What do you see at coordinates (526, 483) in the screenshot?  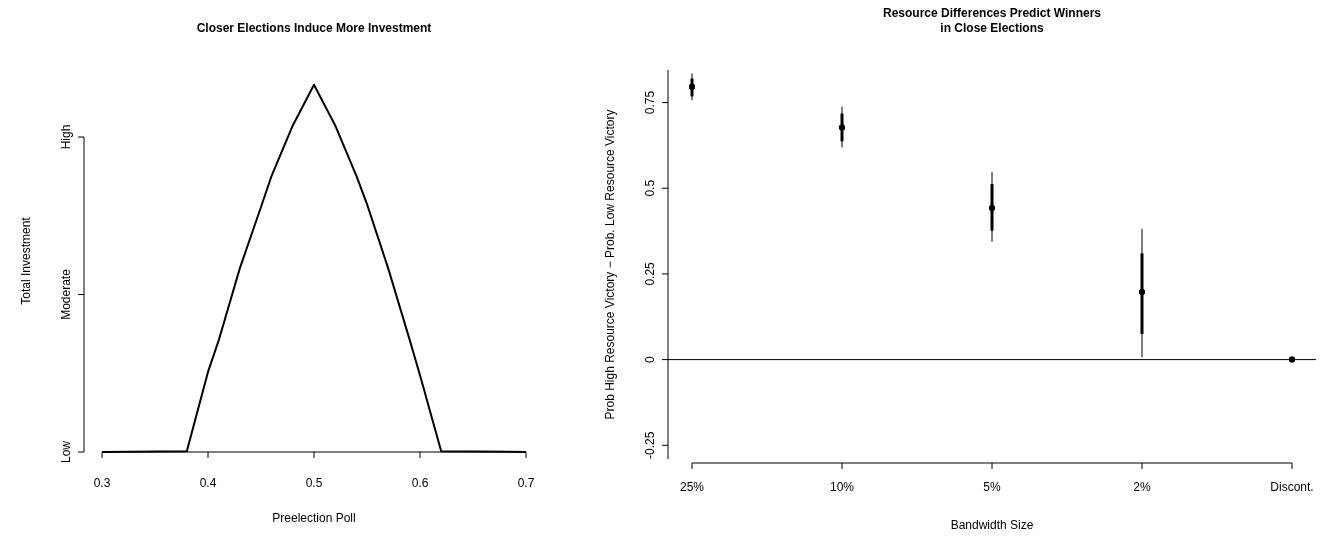 I see `x-tick-label: 0.7` at bounding box center [526, 483].